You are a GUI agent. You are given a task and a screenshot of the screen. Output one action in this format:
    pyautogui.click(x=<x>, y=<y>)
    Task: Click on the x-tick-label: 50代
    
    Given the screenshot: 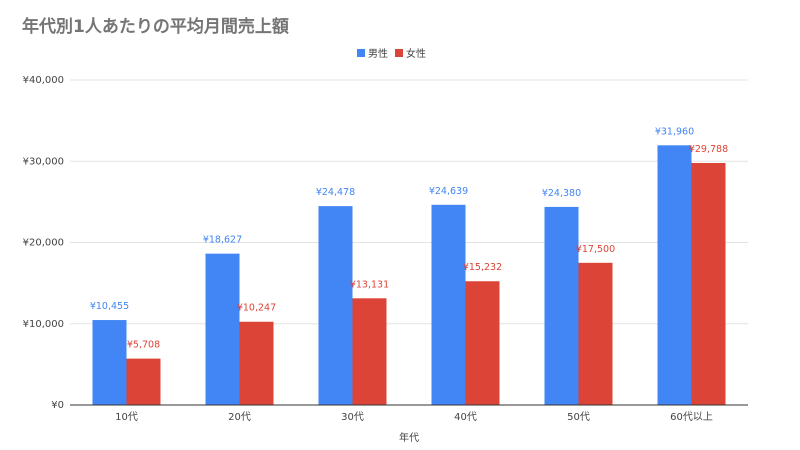 What is the action you would take?
    pyautogui.click(x=578, y=417)
    